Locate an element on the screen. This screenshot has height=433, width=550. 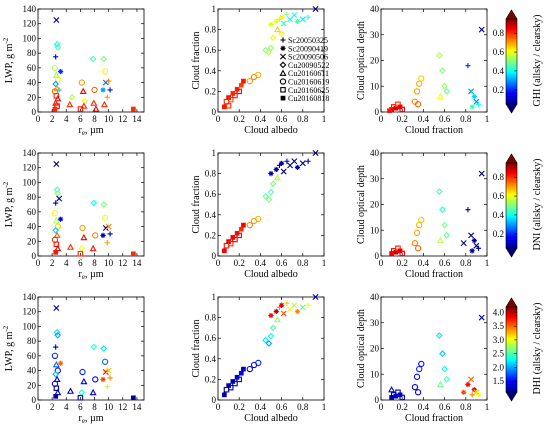
axes-frame is located at coordinates (91, 204).